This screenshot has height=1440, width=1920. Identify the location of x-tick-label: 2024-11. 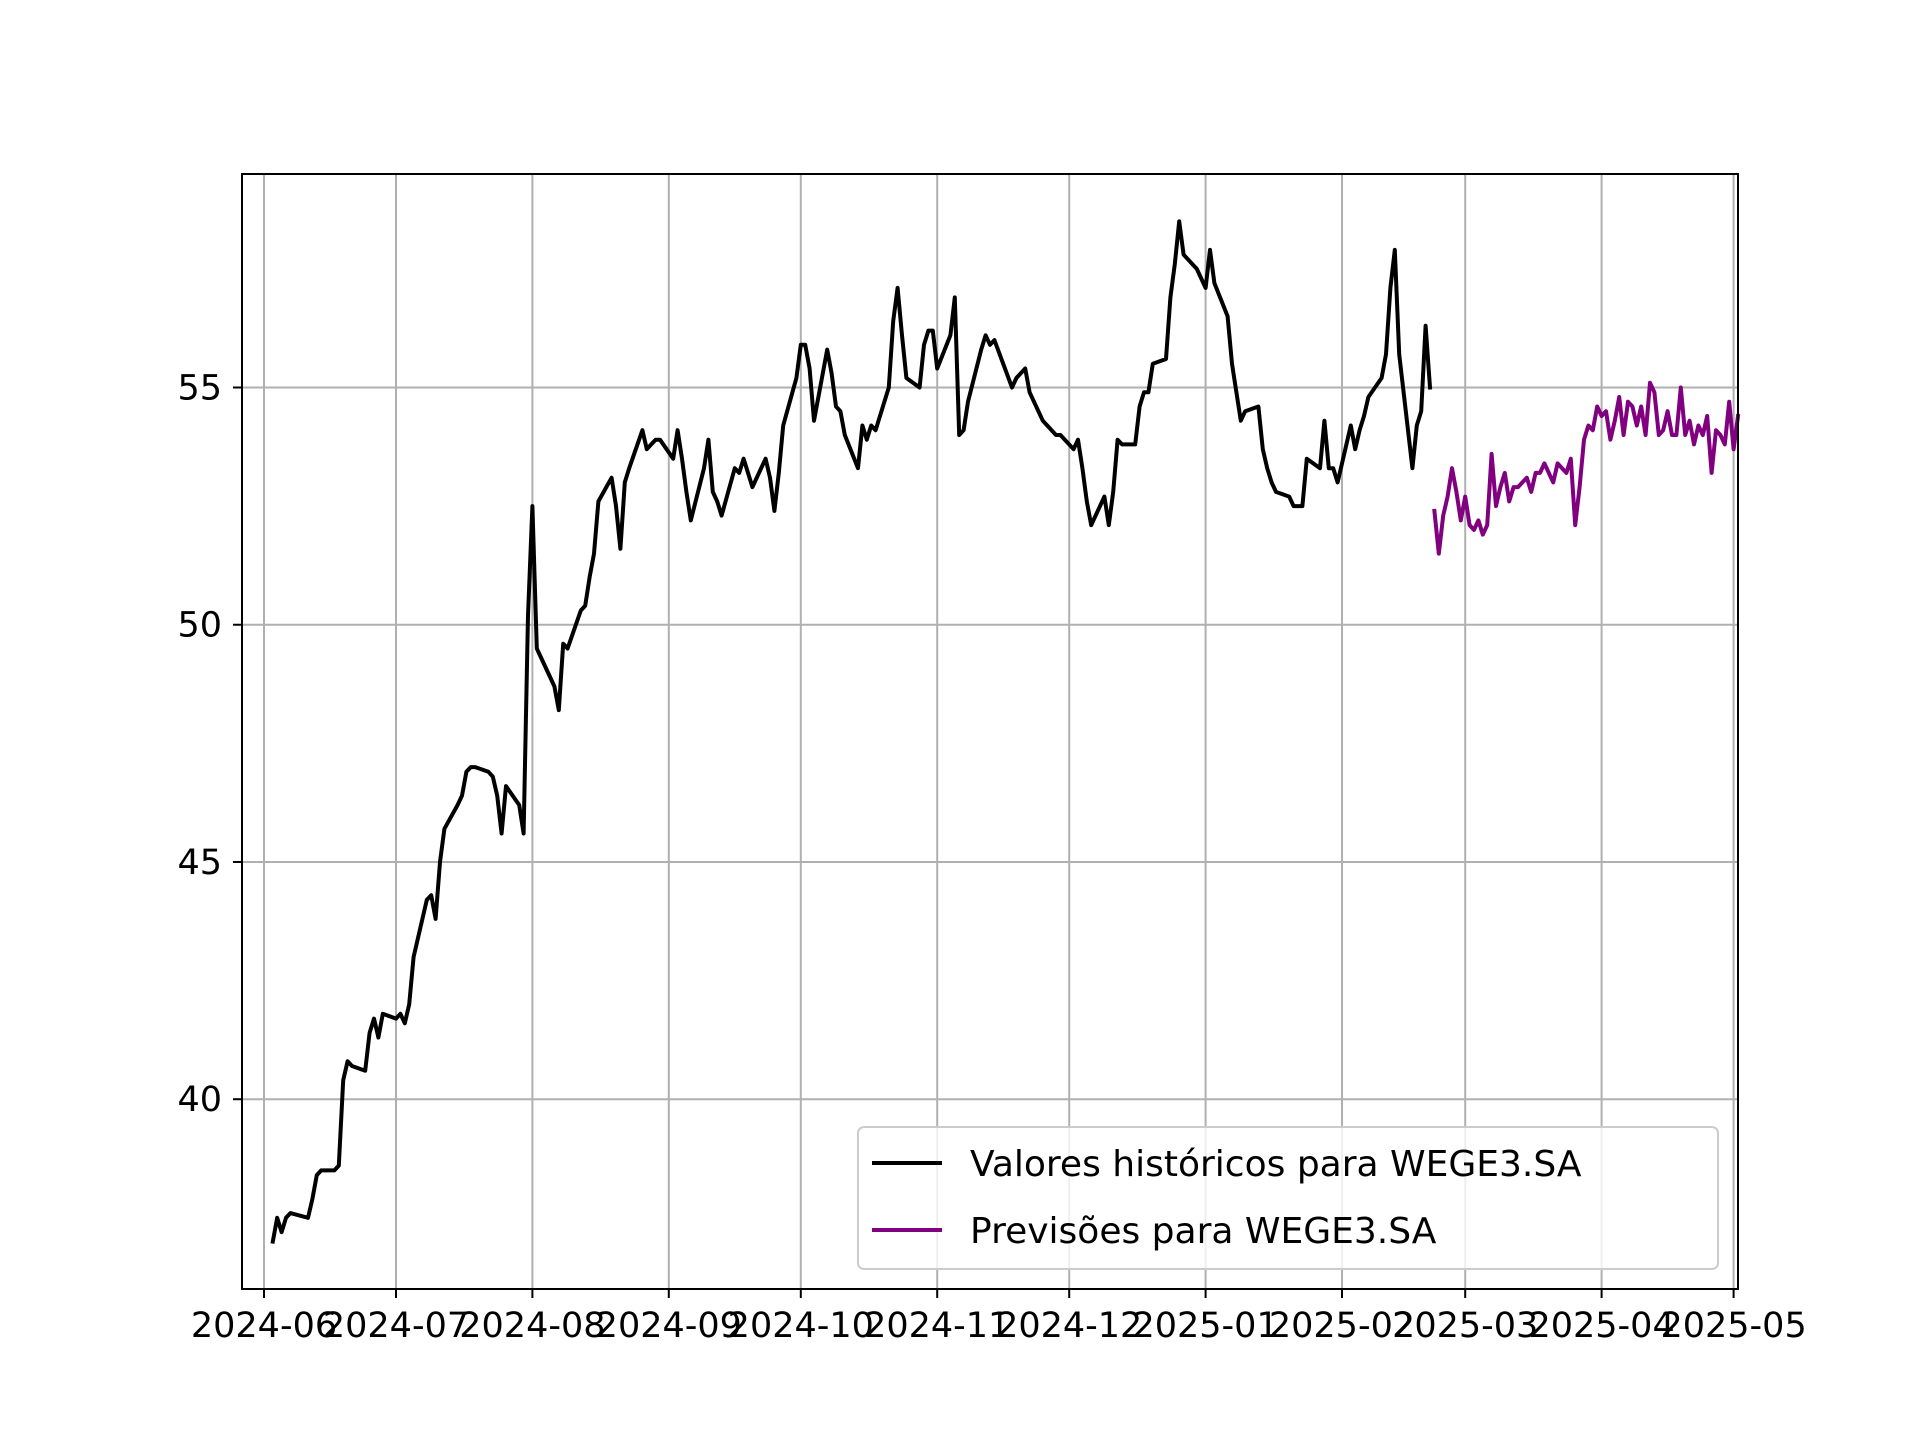
(937, 1326).